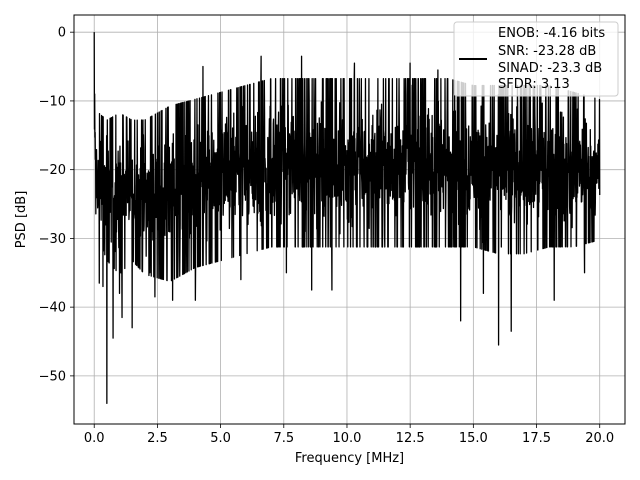 This screenshot has height=480, width=640. I want to click on y-tick-label: −10, so click(52, 101).